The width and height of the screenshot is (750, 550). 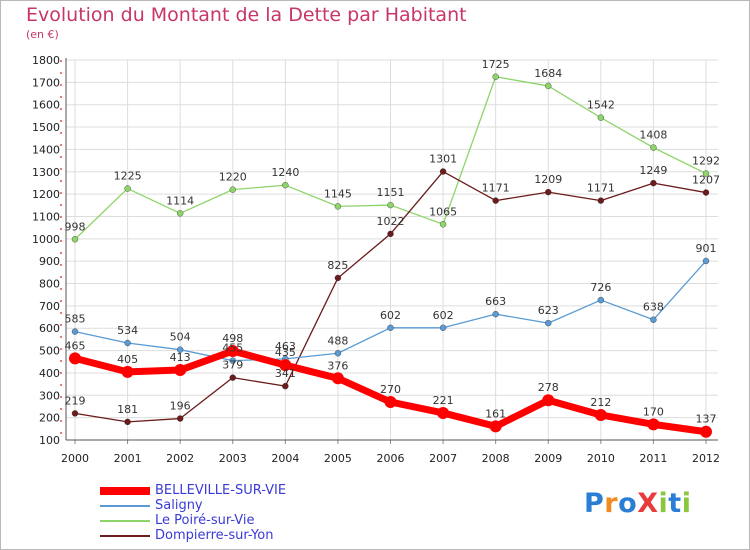 What do you see at coordinates (443, 400) in the screenshot?
I see `data-label: 221` at bounding box center [443, 400].